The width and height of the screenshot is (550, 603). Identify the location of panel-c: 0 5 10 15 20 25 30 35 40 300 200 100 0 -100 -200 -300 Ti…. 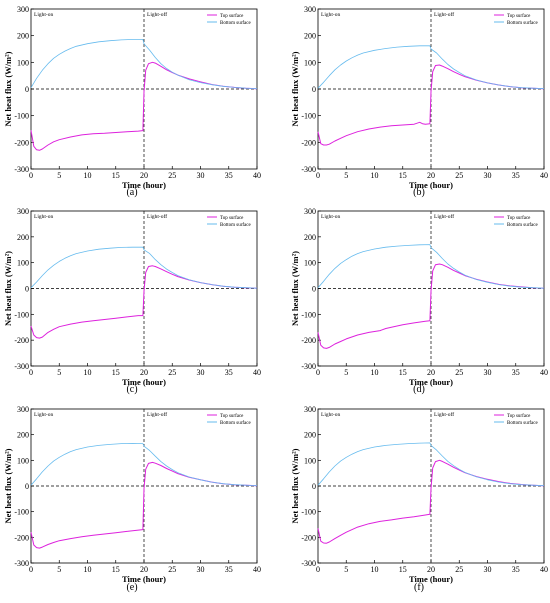
(132, 301).